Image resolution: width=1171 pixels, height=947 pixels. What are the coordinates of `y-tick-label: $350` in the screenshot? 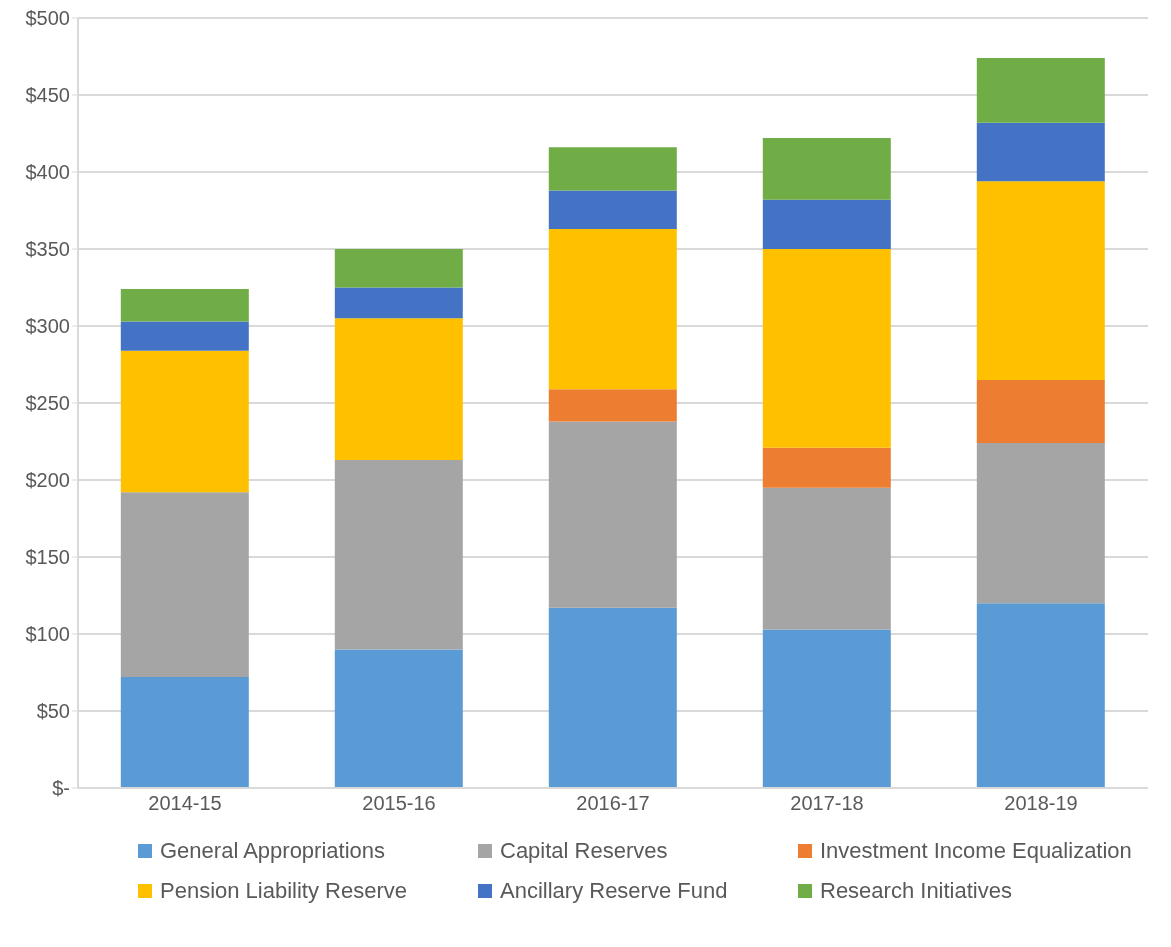 It's located at (47, 249).